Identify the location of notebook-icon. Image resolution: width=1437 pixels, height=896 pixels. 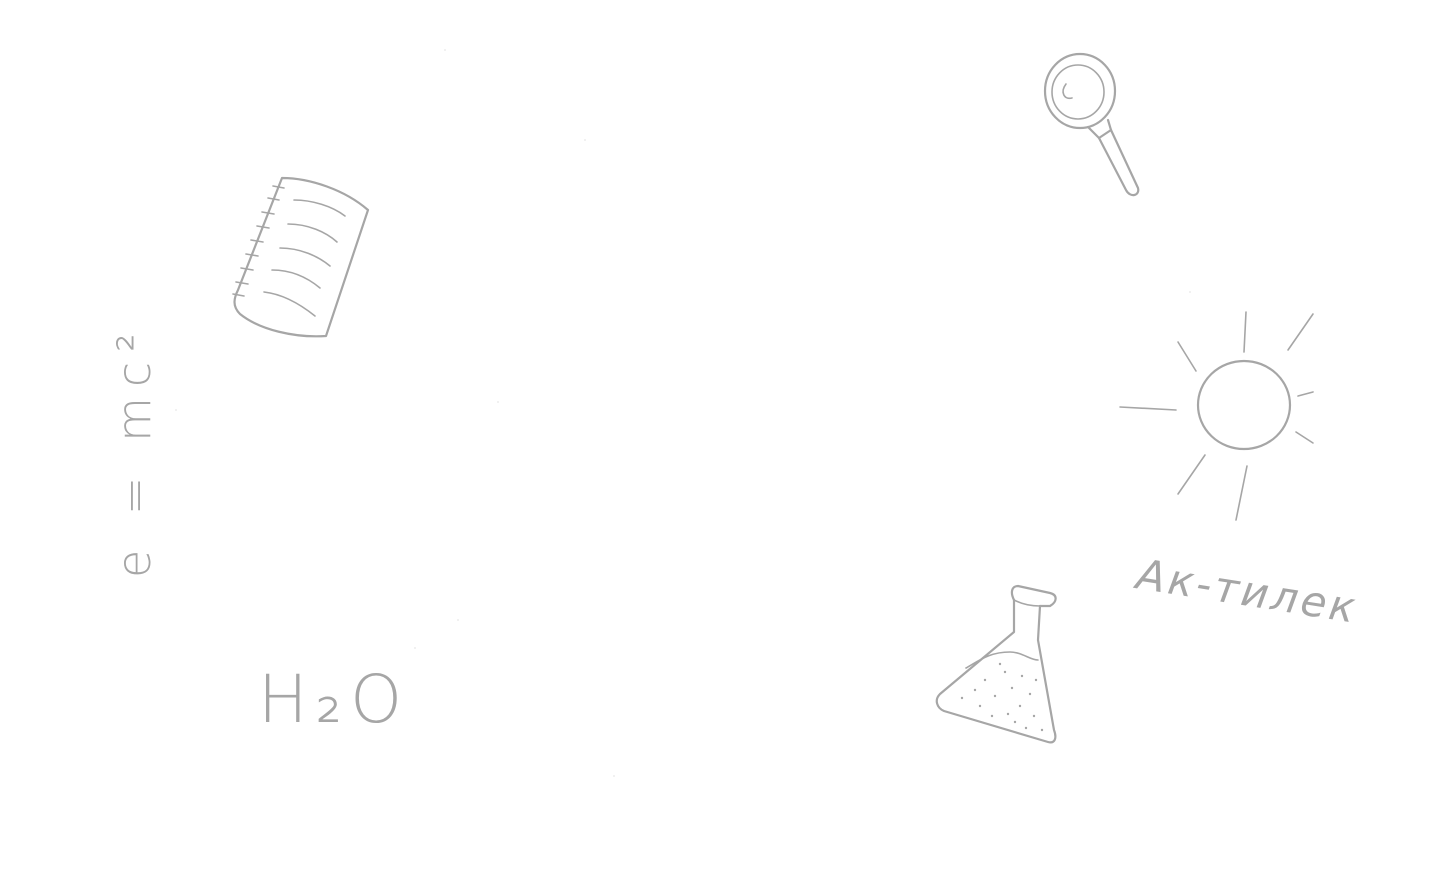
(301, 257).